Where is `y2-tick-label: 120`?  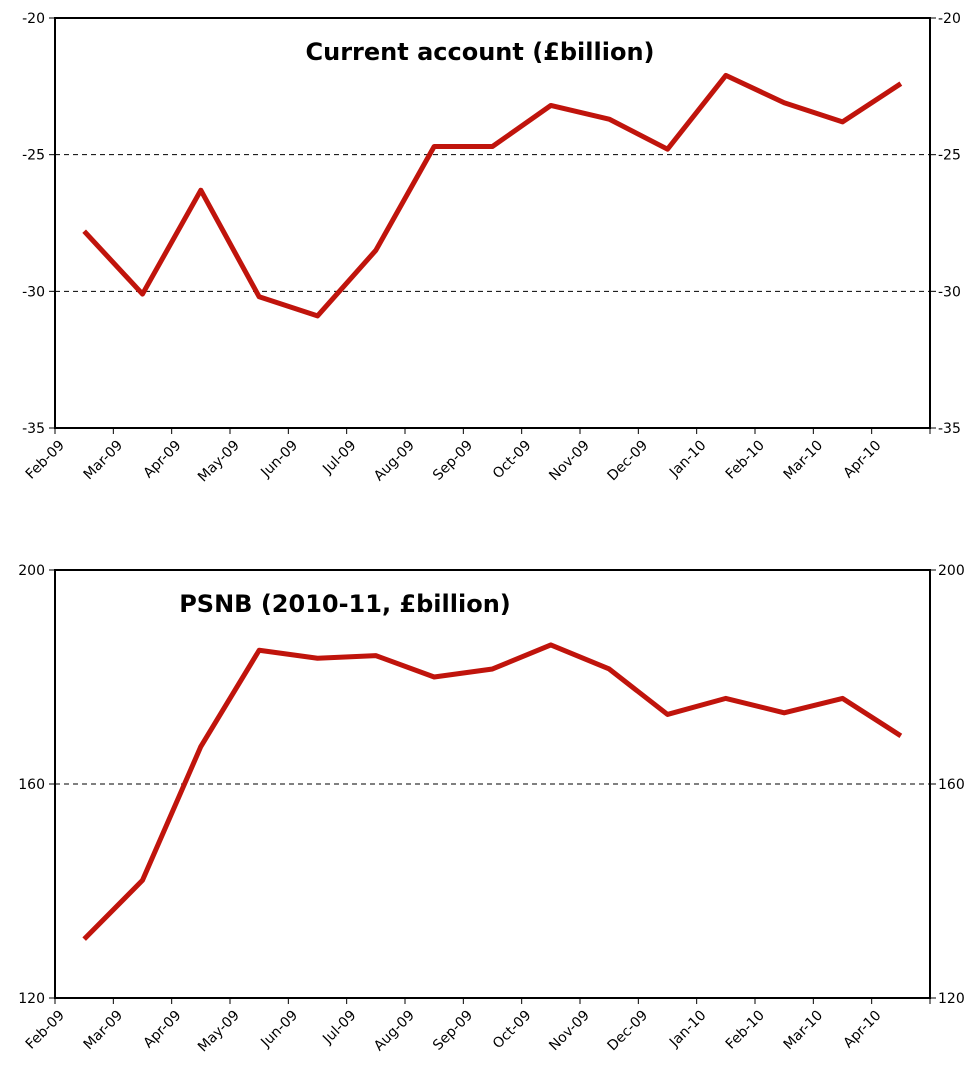 y2-tick-label: 120 is located at coordinates (951, 999).